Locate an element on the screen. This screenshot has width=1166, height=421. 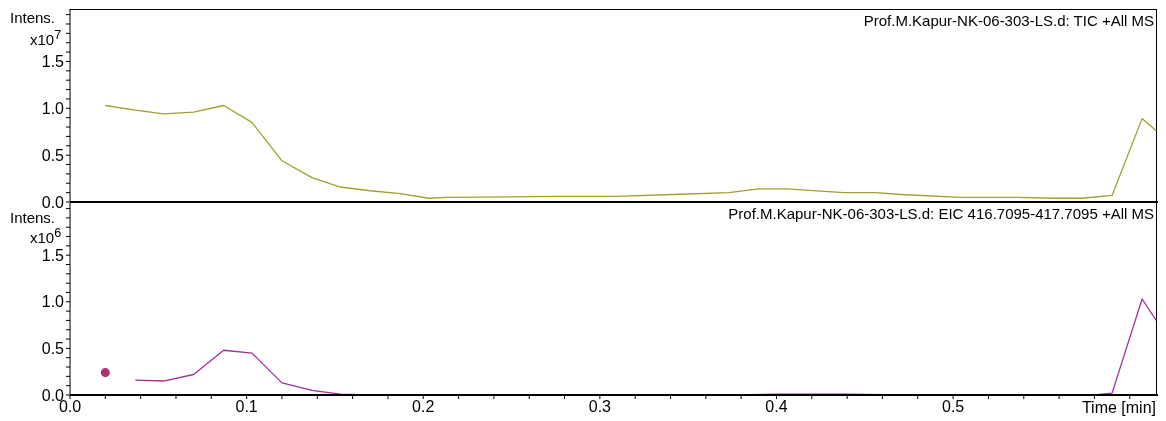
y-tick-label: 0.0 is located at coordinates (53, 202).